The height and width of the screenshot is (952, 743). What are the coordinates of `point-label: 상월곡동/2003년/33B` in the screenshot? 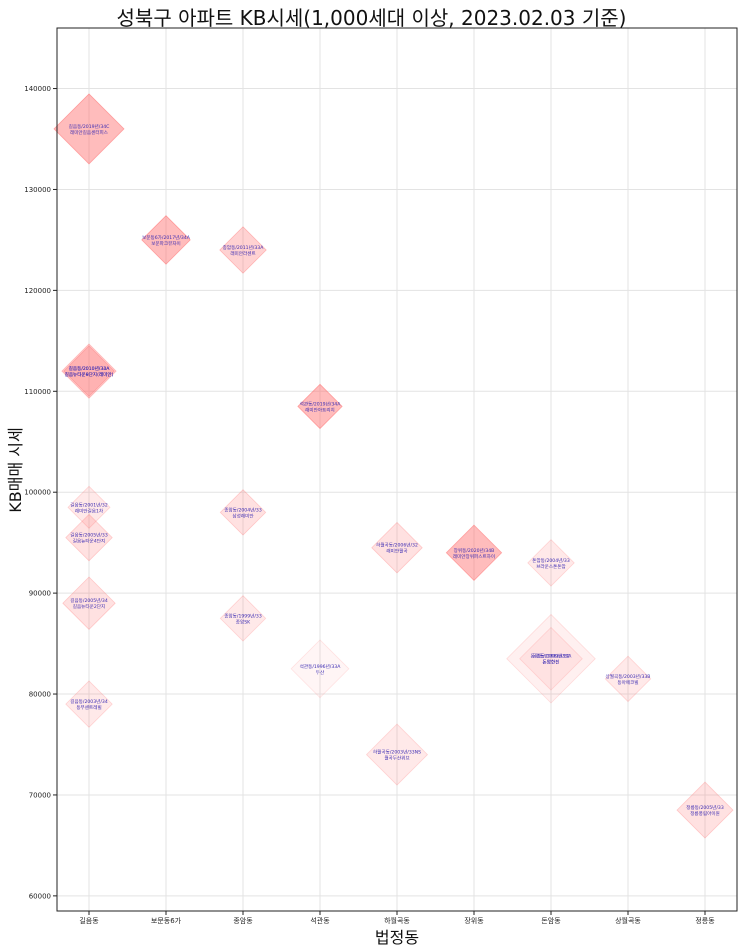 It's located at (628, 676).